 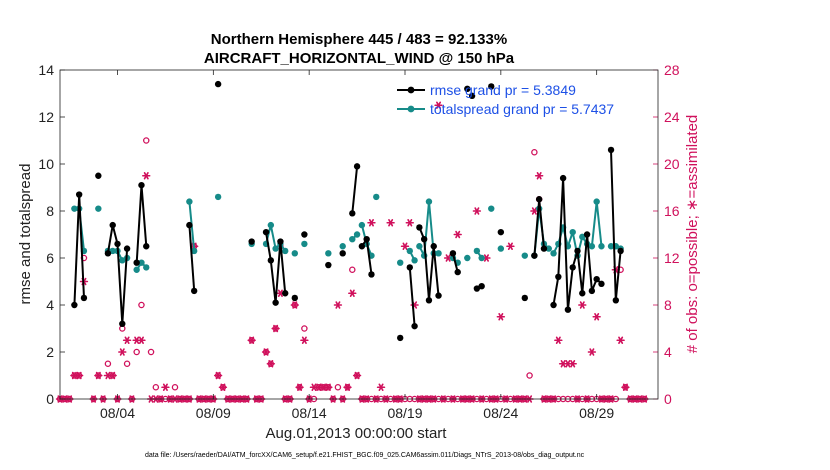 What do you see at coordinates (50, 211) in the screenshot?
I see `y-left-tick-label: 8` at bounding box center [50, 211].